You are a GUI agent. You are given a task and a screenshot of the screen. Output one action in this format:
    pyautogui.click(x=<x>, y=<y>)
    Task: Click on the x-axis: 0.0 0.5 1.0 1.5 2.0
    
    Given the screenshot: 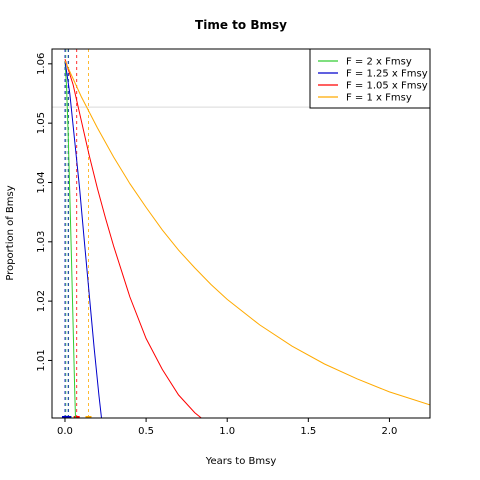 What is the action you would take?
    pyautogui.click(x=227, y=427)
    